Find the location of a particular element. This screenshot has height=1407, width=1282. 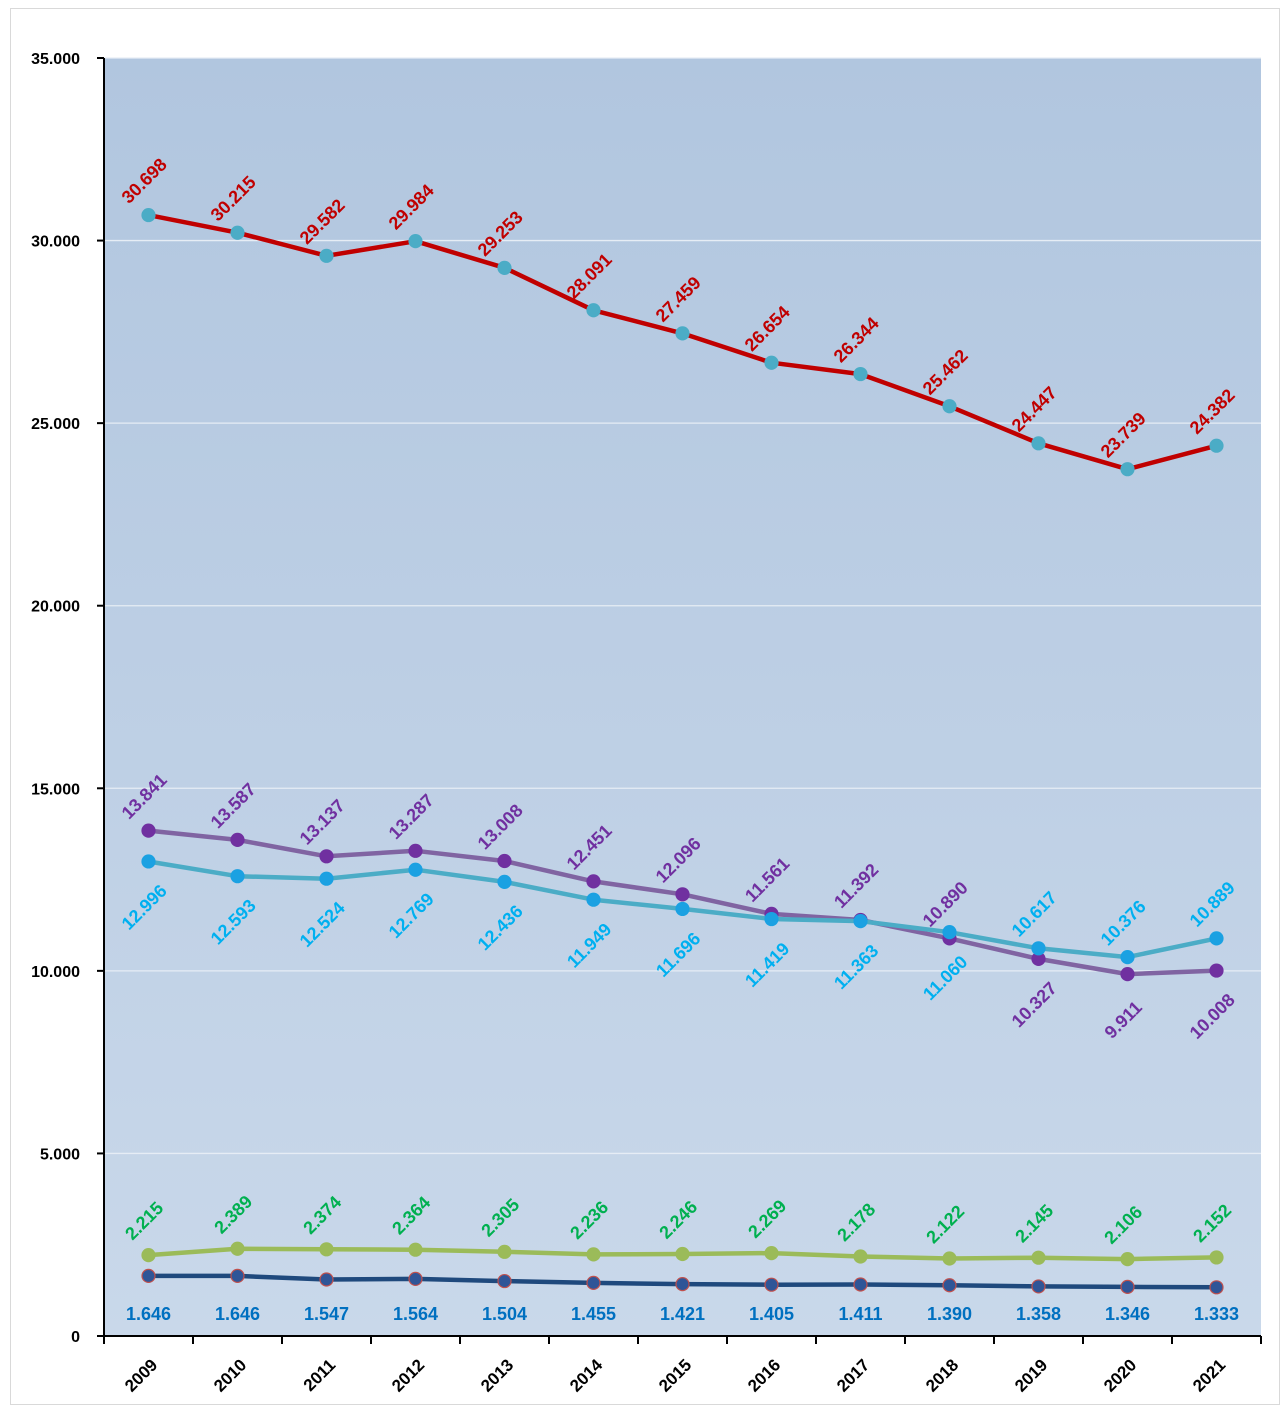

x-tick-label: 2014 is located at coordinates (586, 1375).